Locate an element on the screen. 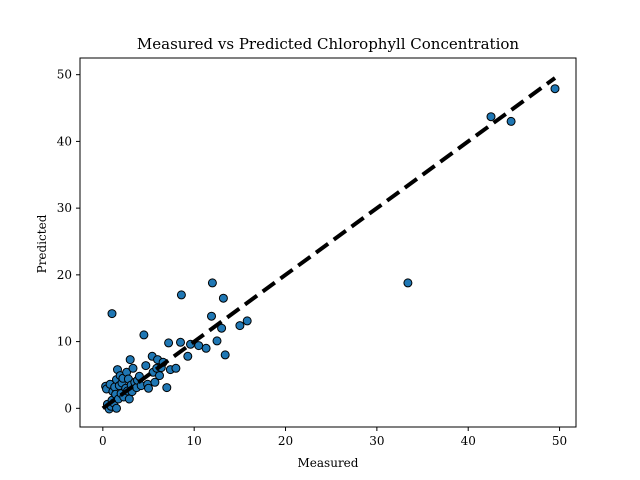 The height and width of the screenshot is (480, 640). x-tick-label: 30 is located at coordinates (376, 441).